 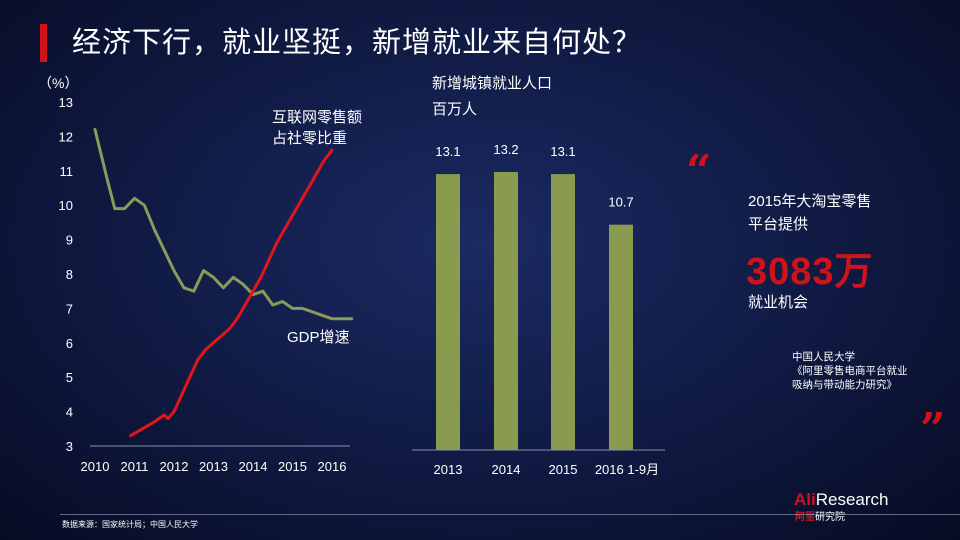 What do you see at coordinates (844, 385) in the screenshot?
I see `study-source-line-3: 吸纳与带动能力研究》` at bounding box center [844, 385].